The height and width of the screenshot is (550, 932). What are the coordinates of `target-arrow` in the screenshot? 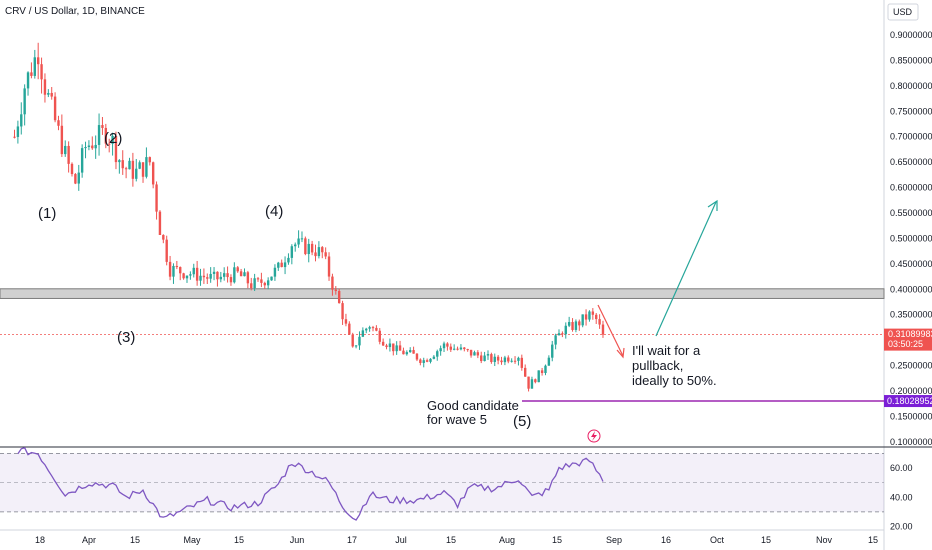 It's located at (686, 268).